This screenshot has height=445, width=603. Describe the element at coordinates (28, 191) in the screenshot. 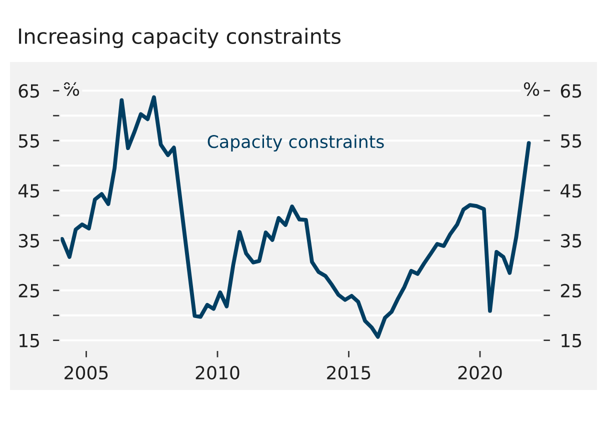

I see `y-tick-label: 45` at that location.